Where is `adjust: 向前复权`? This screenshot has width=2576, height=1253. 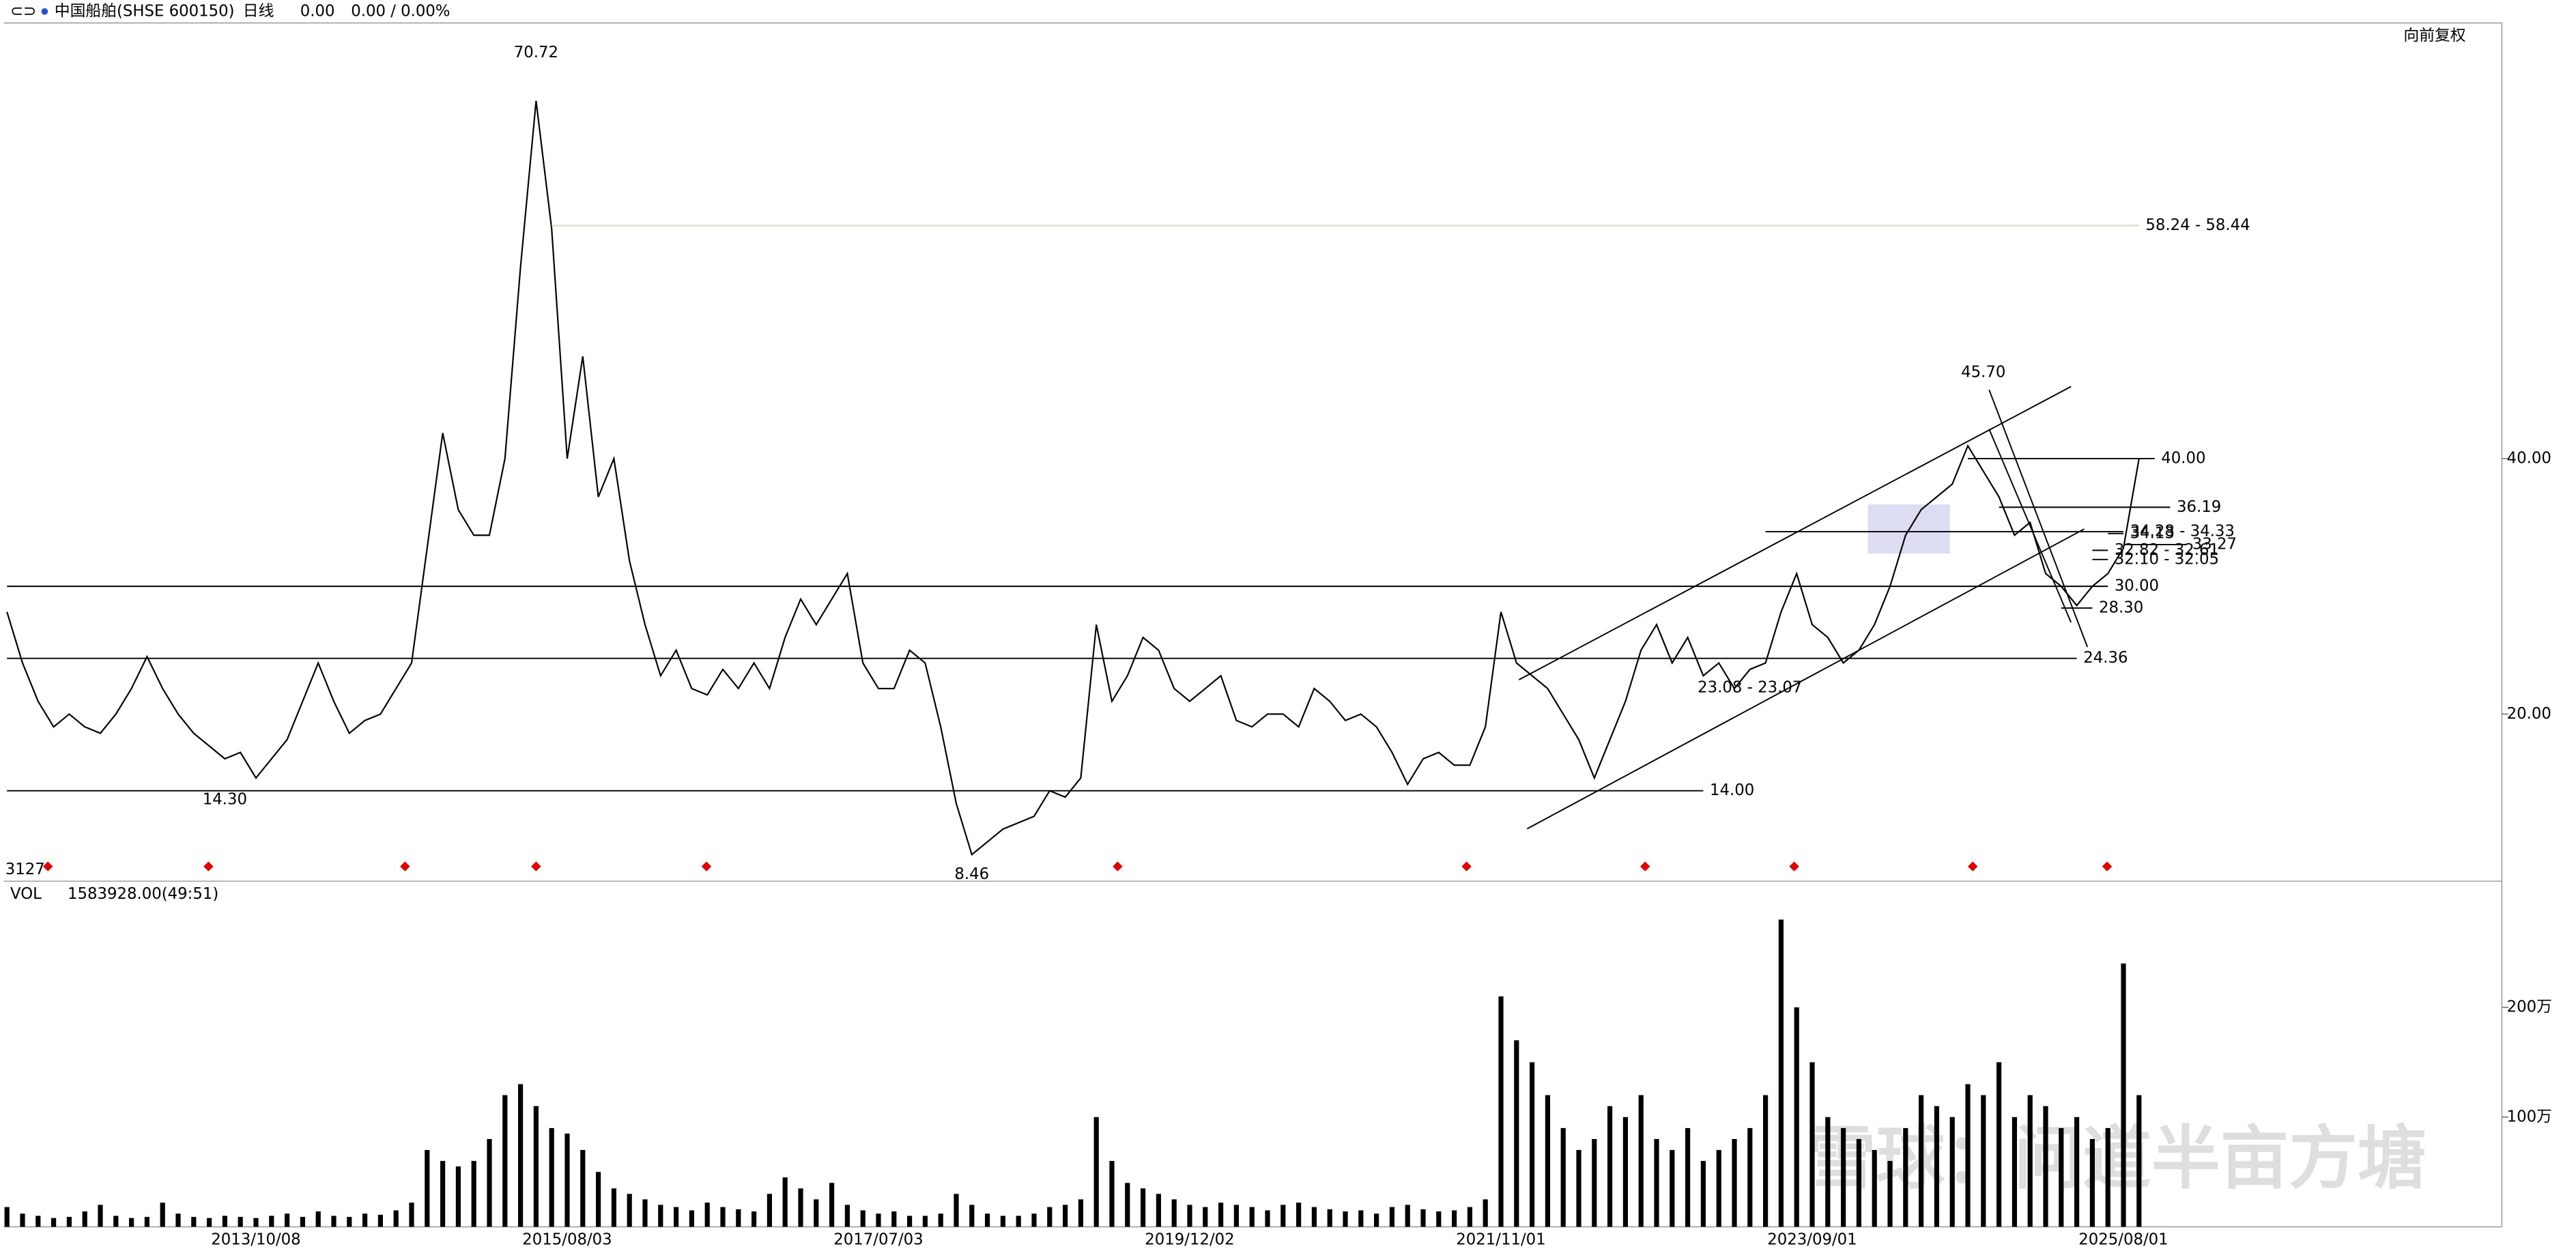
adjust: 向前复权 is located at coordinates (2434, 35).